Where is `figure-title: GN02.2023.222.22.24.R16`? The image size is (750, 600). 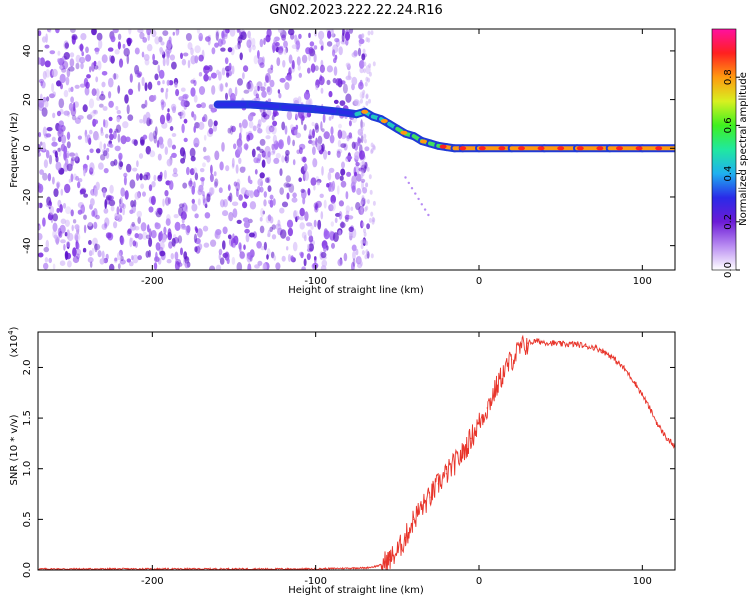 figure-title: GN02.2023.222.22.24.R16 is located at coordinates (356, 10).